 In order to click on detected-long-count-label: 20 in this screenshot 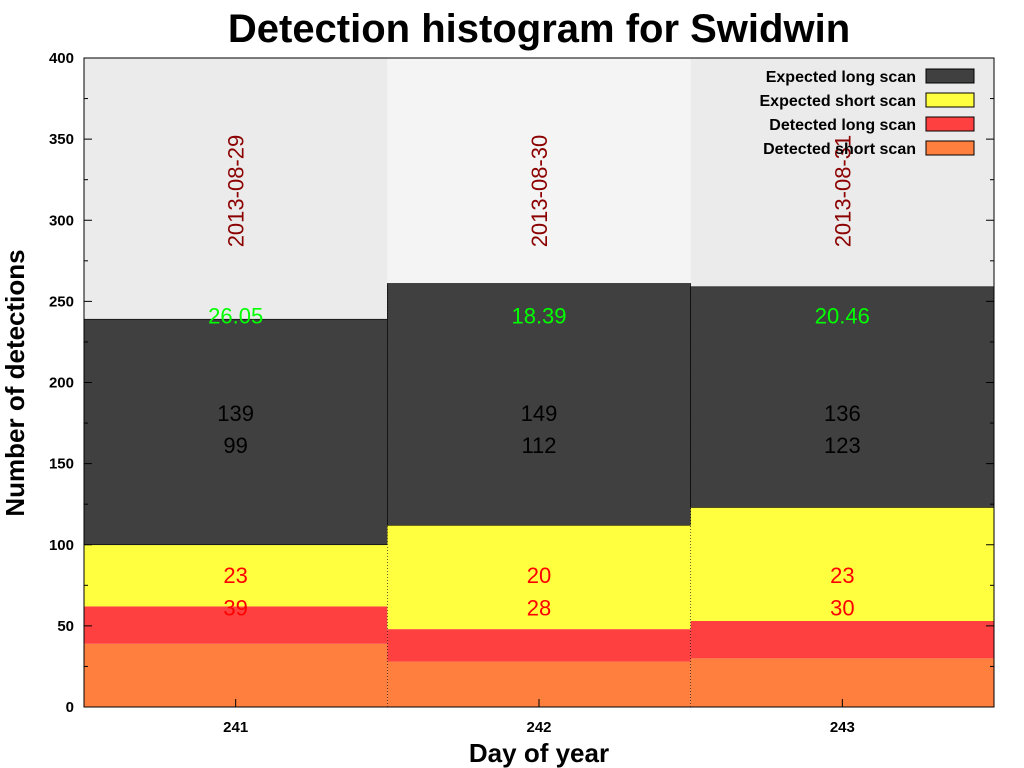, I will do `click(539, 575)`.